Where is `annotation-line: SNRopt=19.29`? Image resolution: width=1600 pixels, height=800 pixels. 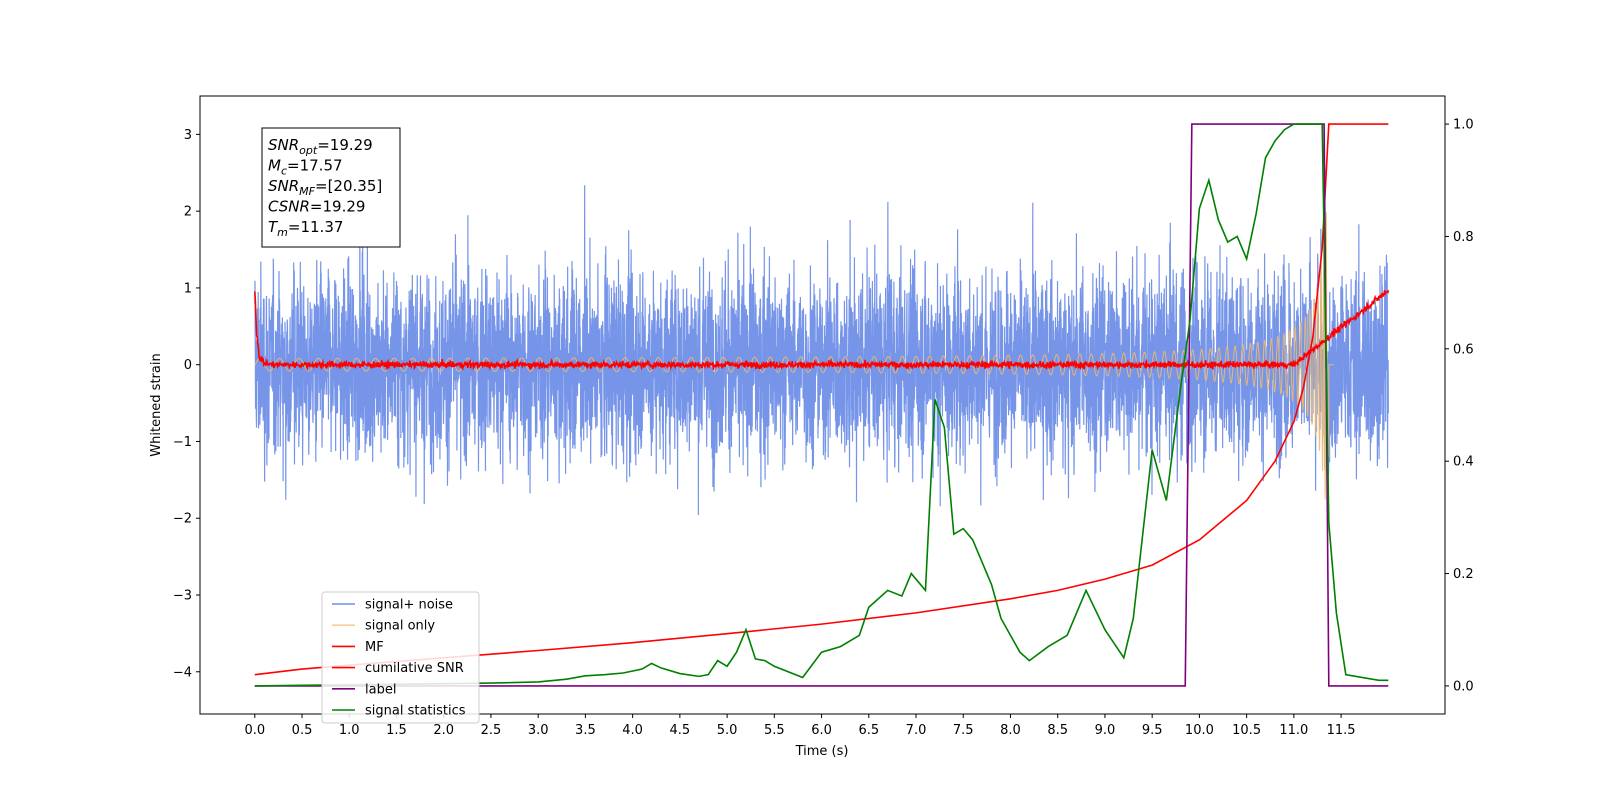
annotation-line: SNRopt=19.29 is located at coordinates (320, 146).